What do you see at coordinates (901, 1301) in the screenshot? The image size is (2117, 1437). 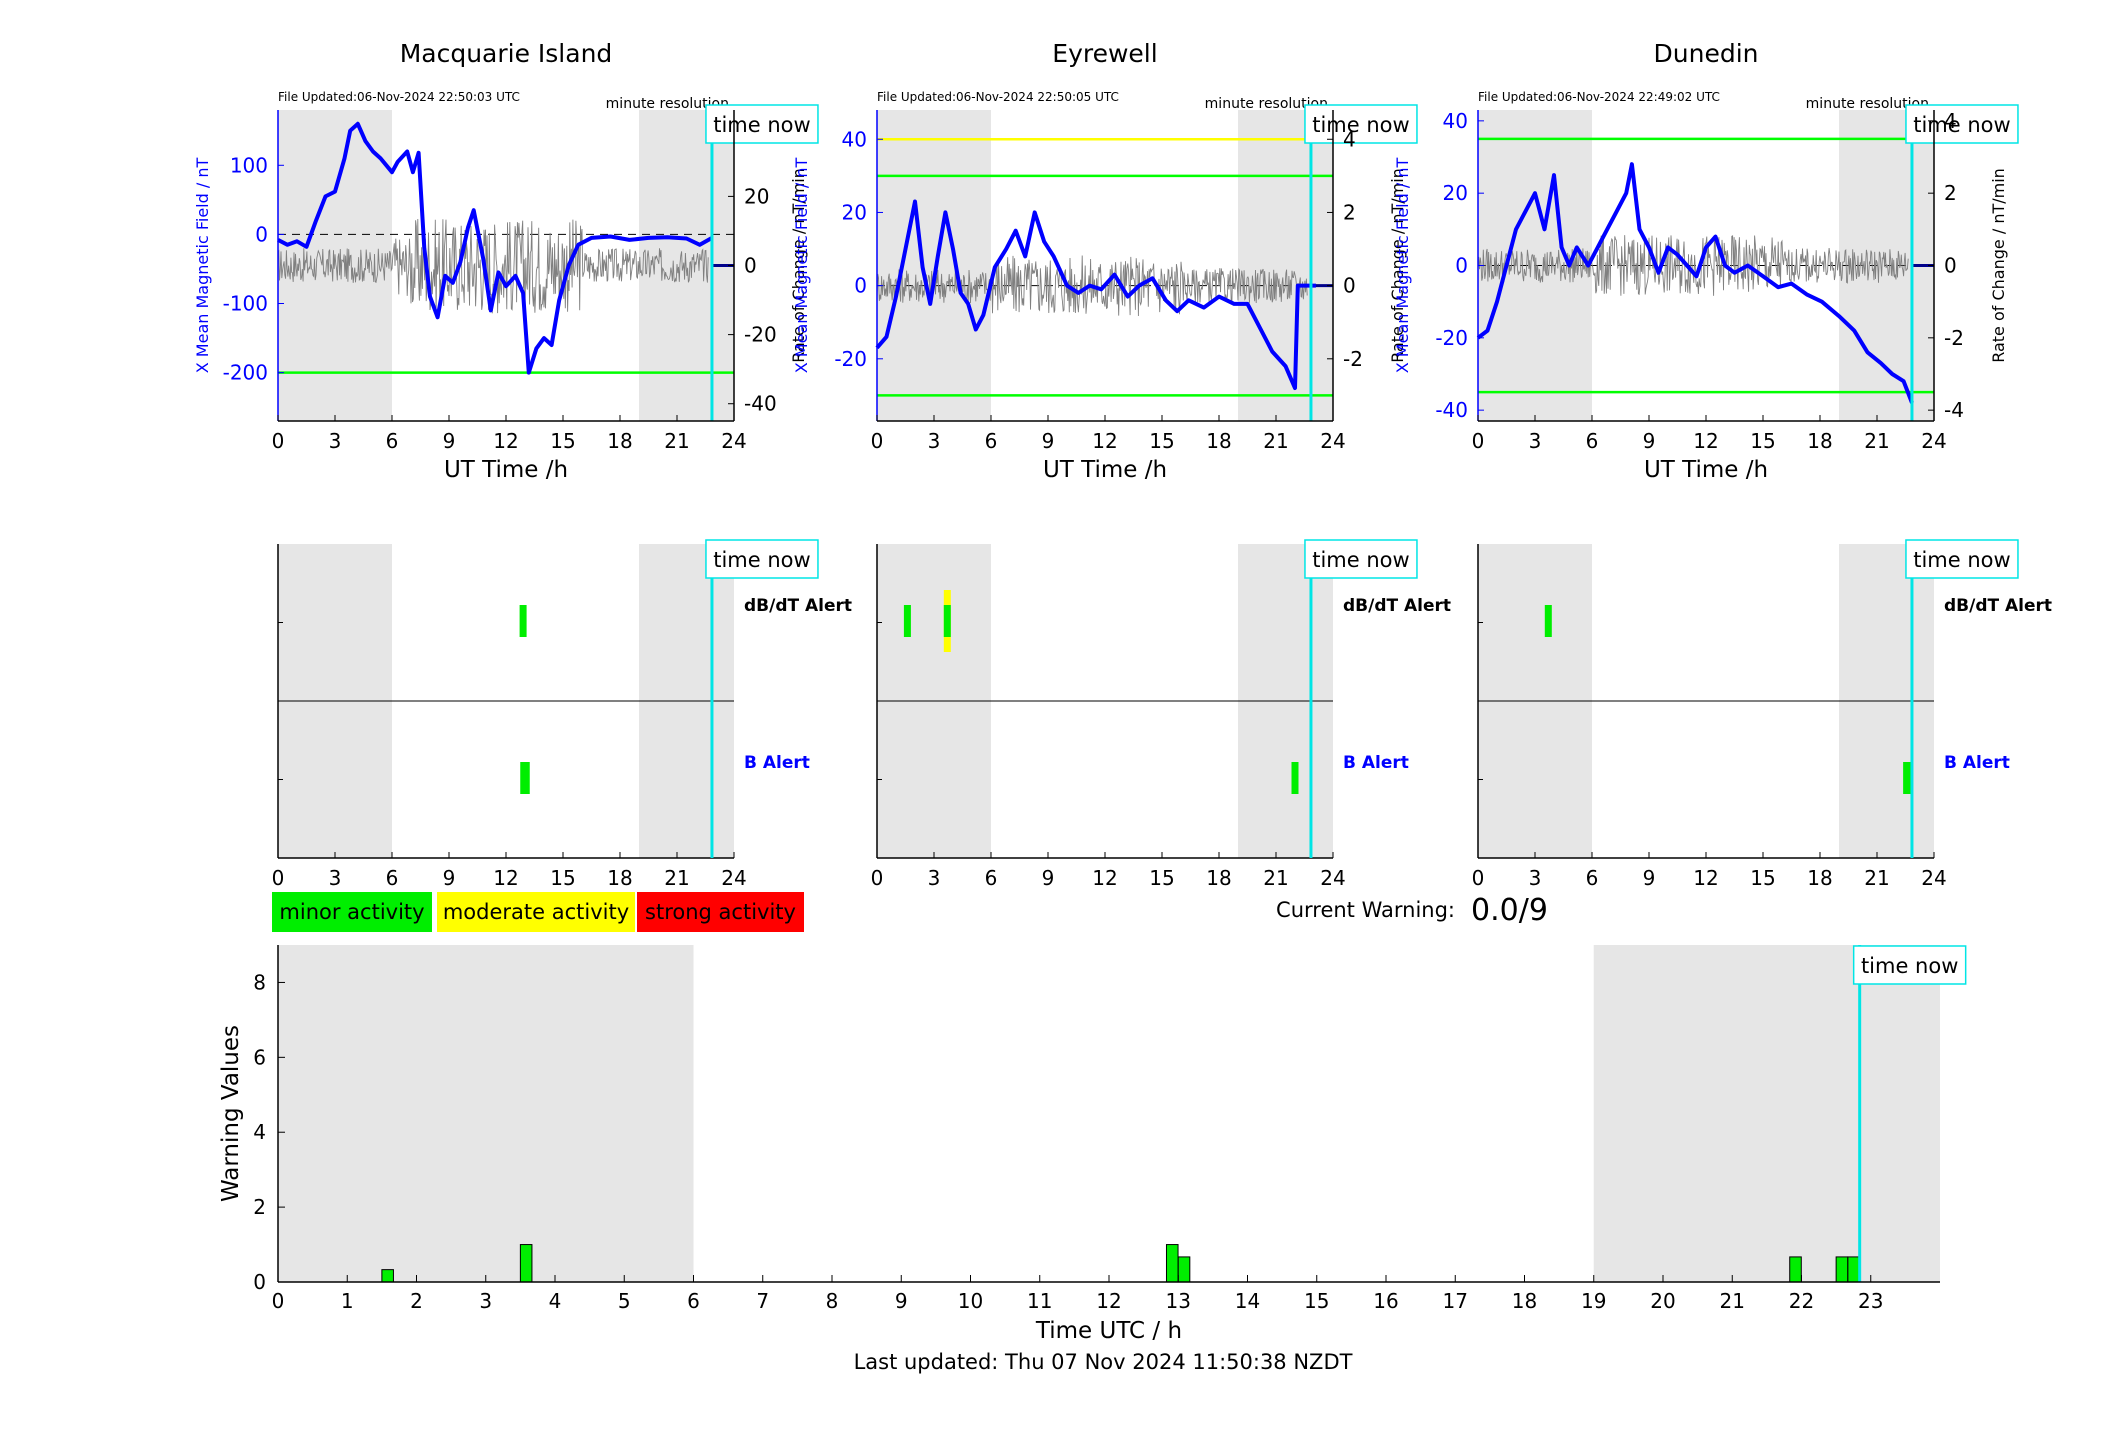 I see `warning-x-tick-label: 9` at bounding box center [901, 1301].